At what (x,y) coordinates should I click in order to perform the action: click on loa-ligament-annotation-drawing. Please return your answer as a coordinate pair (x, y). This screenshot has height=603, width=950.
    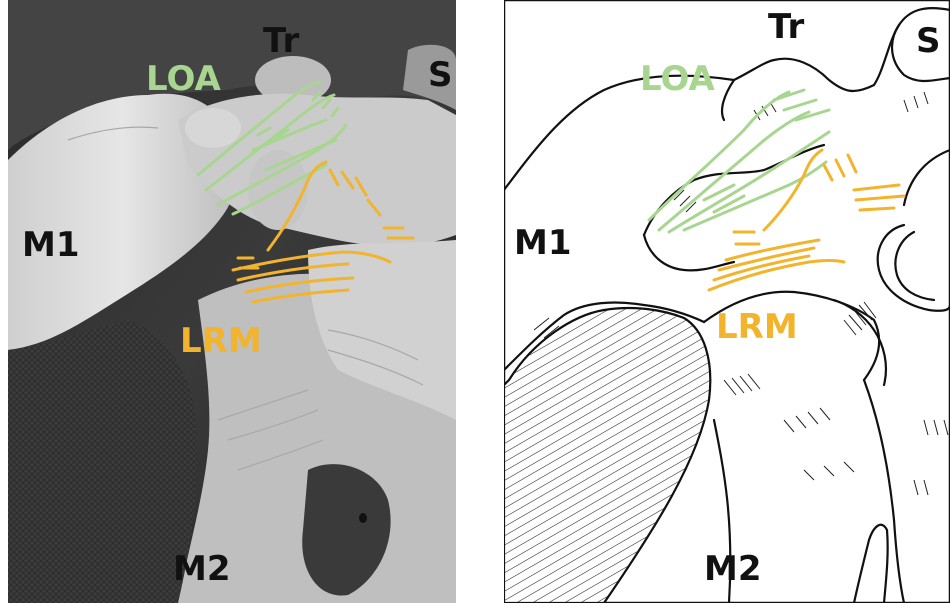
    Looking at the image, I should click on (739, 161).